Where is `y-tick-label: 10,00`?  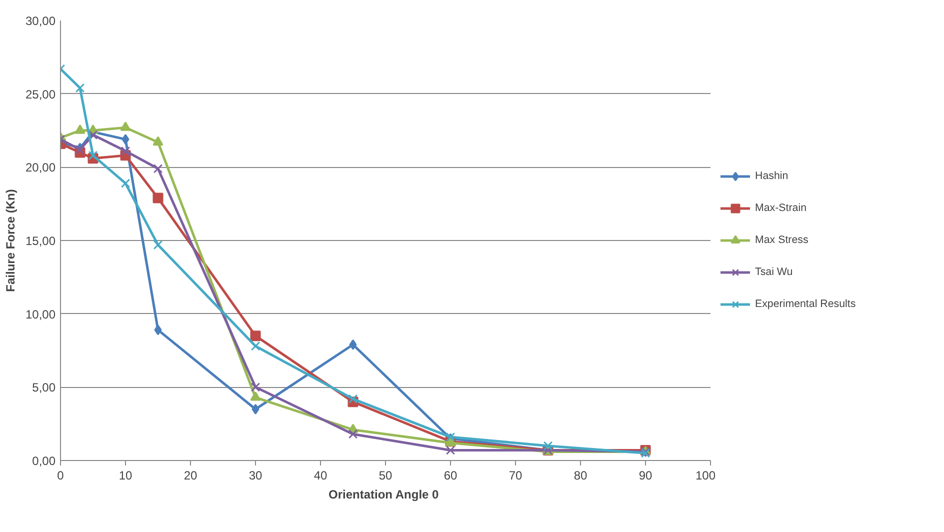
y-tick-label: 10,00 is located at coordinates (40, 314).